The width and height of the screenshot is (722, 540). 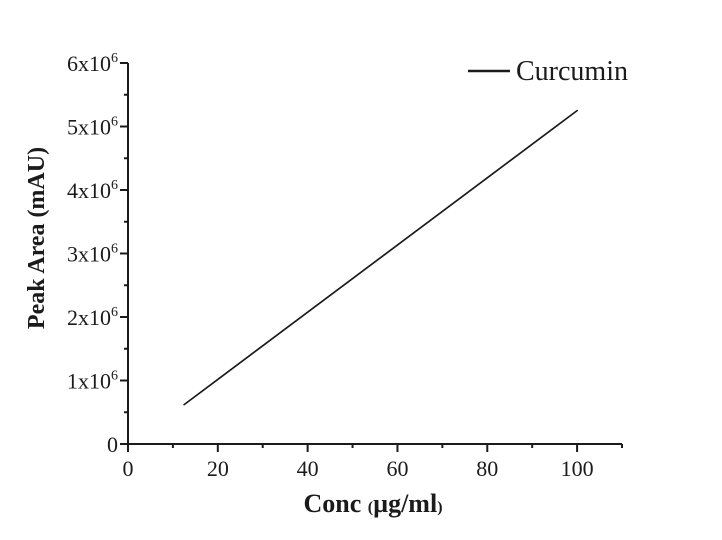 What do you see at coordinates (370, 507) in the screenshot?
I see `x-title-paren-open: (` at bounding box center [370, 507].